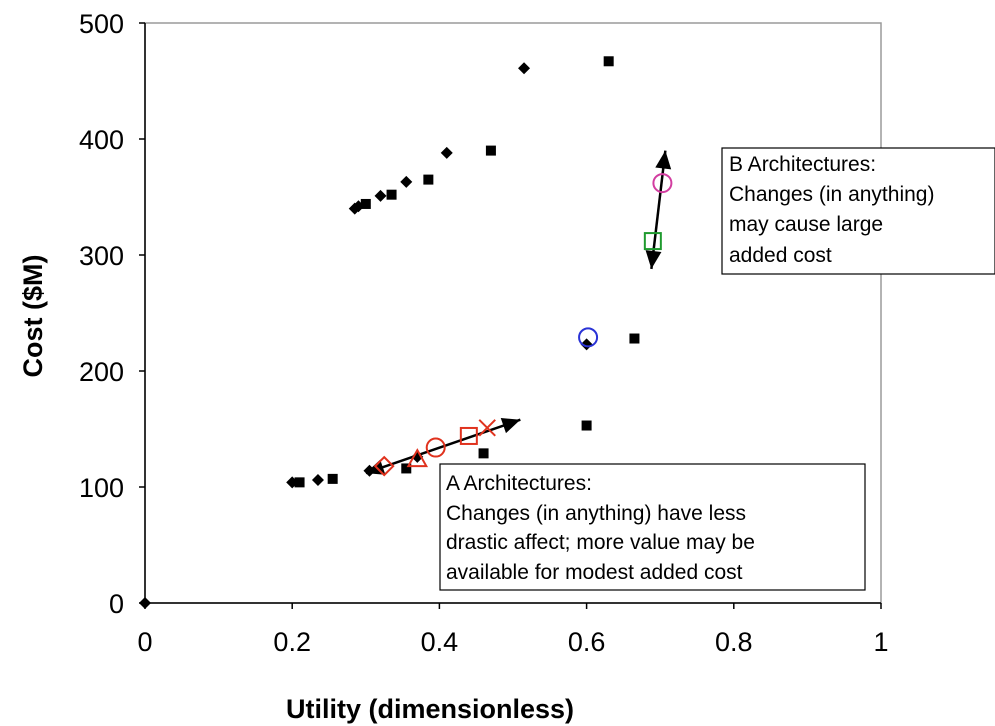 The image size is (995, 726). I want to click on annotation-a-box, so click(652, 527).